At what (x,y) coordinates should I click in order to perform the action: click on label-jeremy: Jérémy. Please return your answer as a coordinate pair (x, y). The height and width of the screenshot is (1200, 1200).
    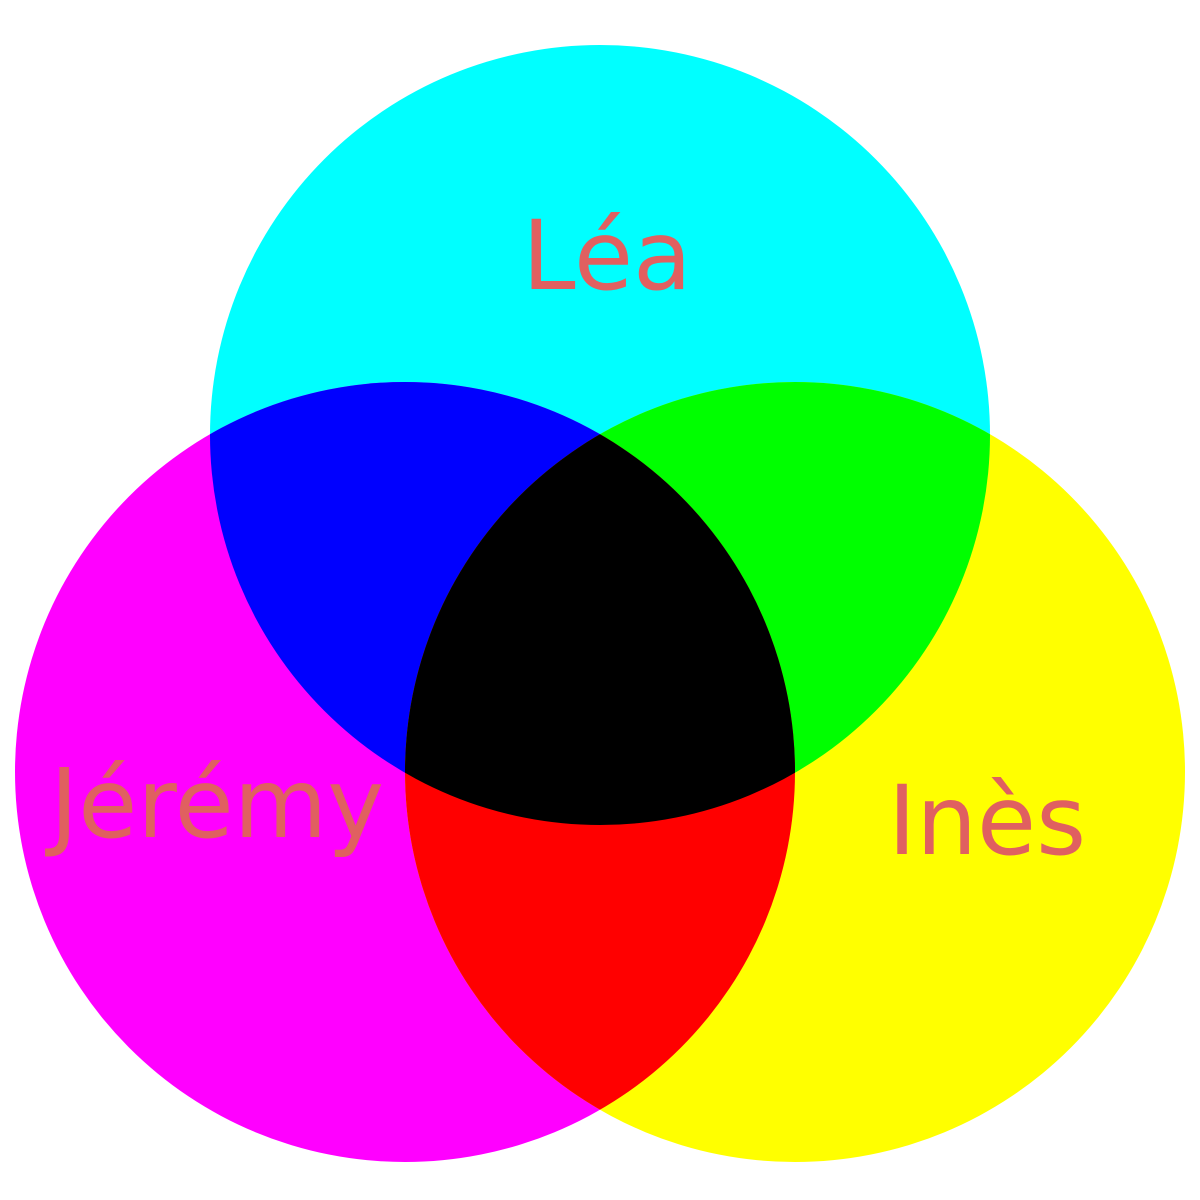
    Looking at the image, I should click on (214, 804).